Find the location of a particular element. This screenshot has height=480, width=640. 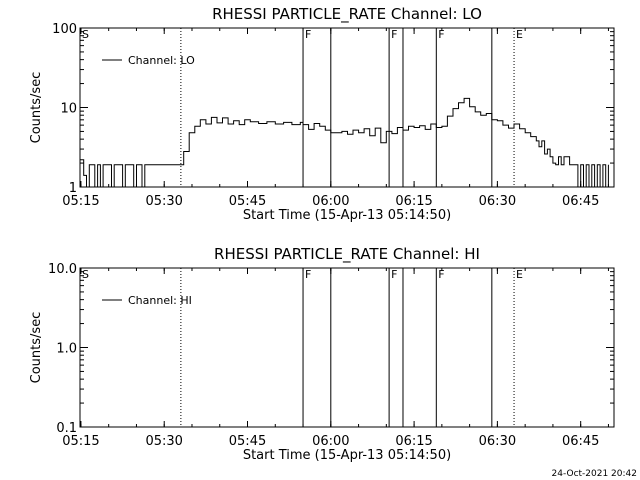

chart-title: RHESSI PARTICLE_RATE Channel: HI is located at coordinates (347, 254).